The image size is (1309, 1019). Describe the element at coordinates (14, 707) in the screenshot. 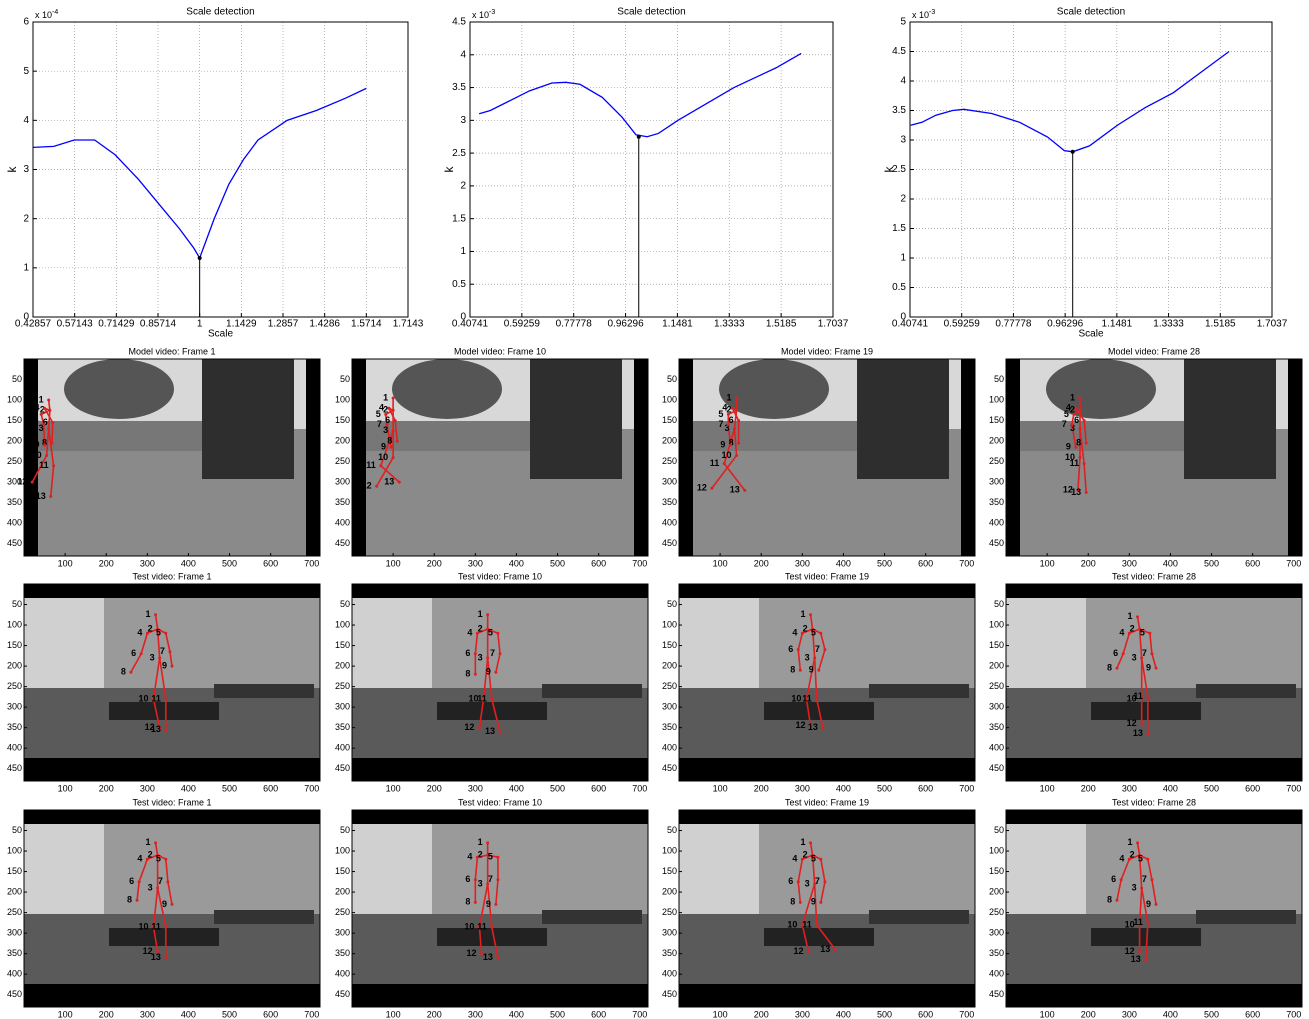

I see `y-tick-label: 300` at that location.